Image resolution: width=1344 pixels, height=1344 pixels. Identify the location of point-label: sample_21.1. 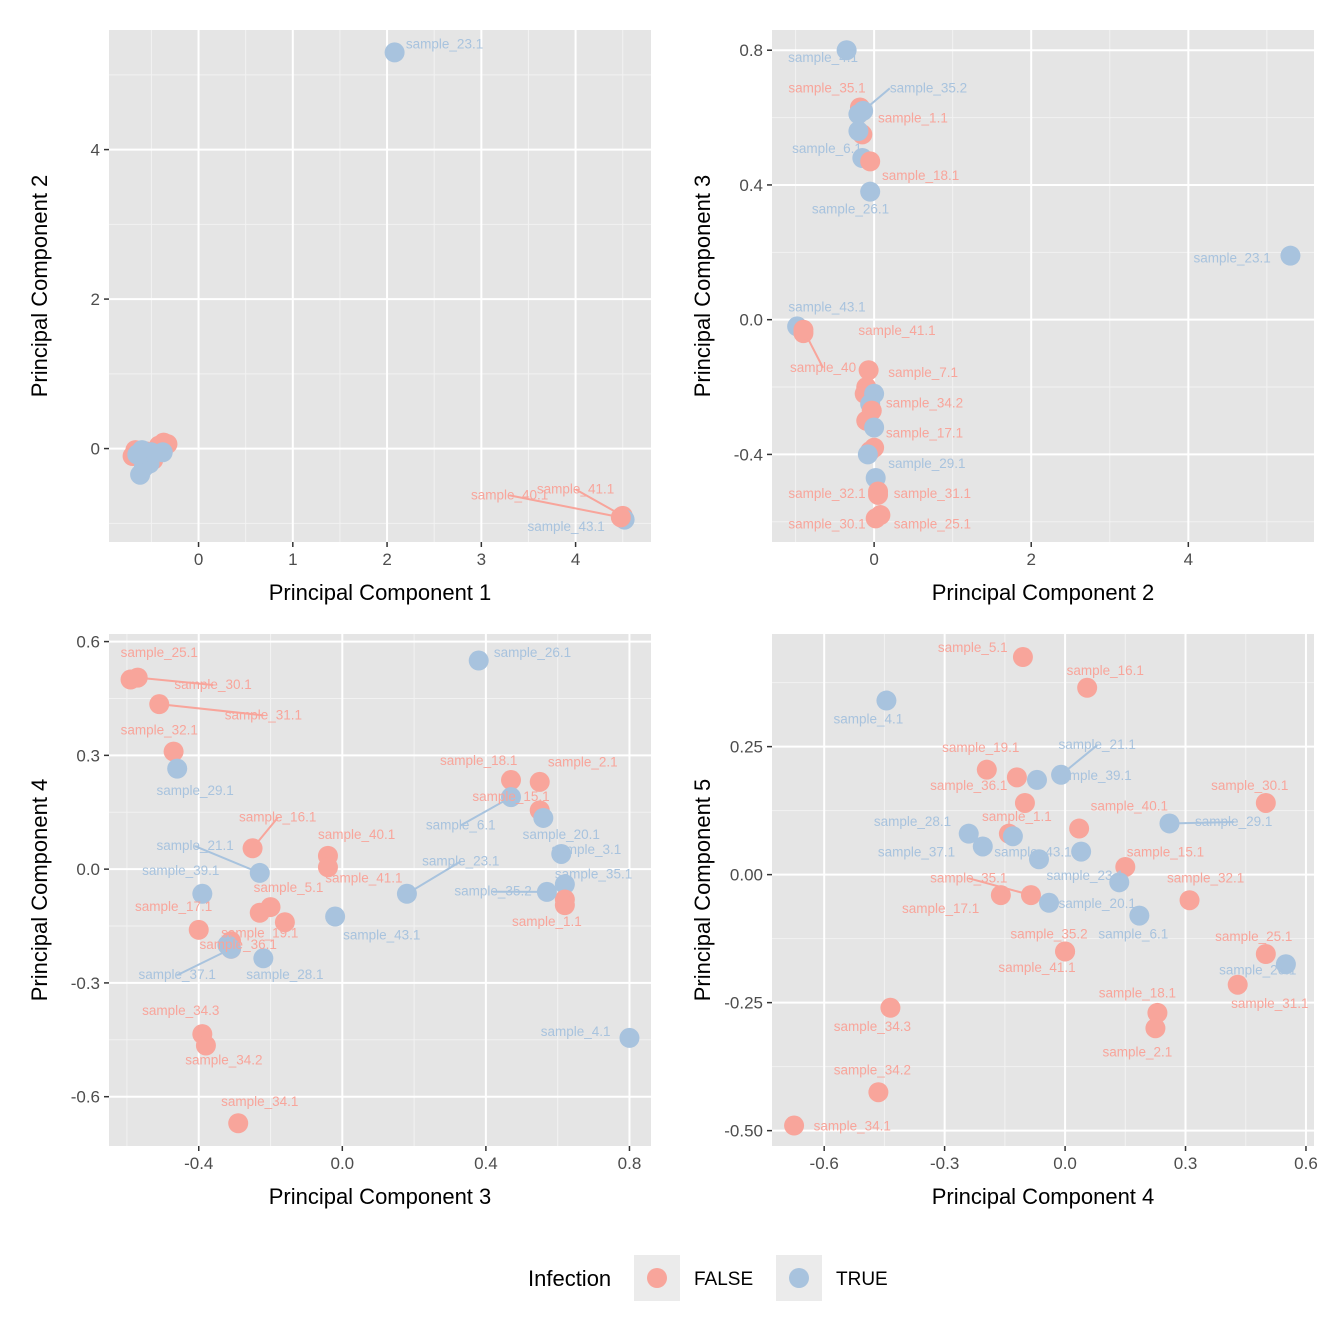
(1097, 744).